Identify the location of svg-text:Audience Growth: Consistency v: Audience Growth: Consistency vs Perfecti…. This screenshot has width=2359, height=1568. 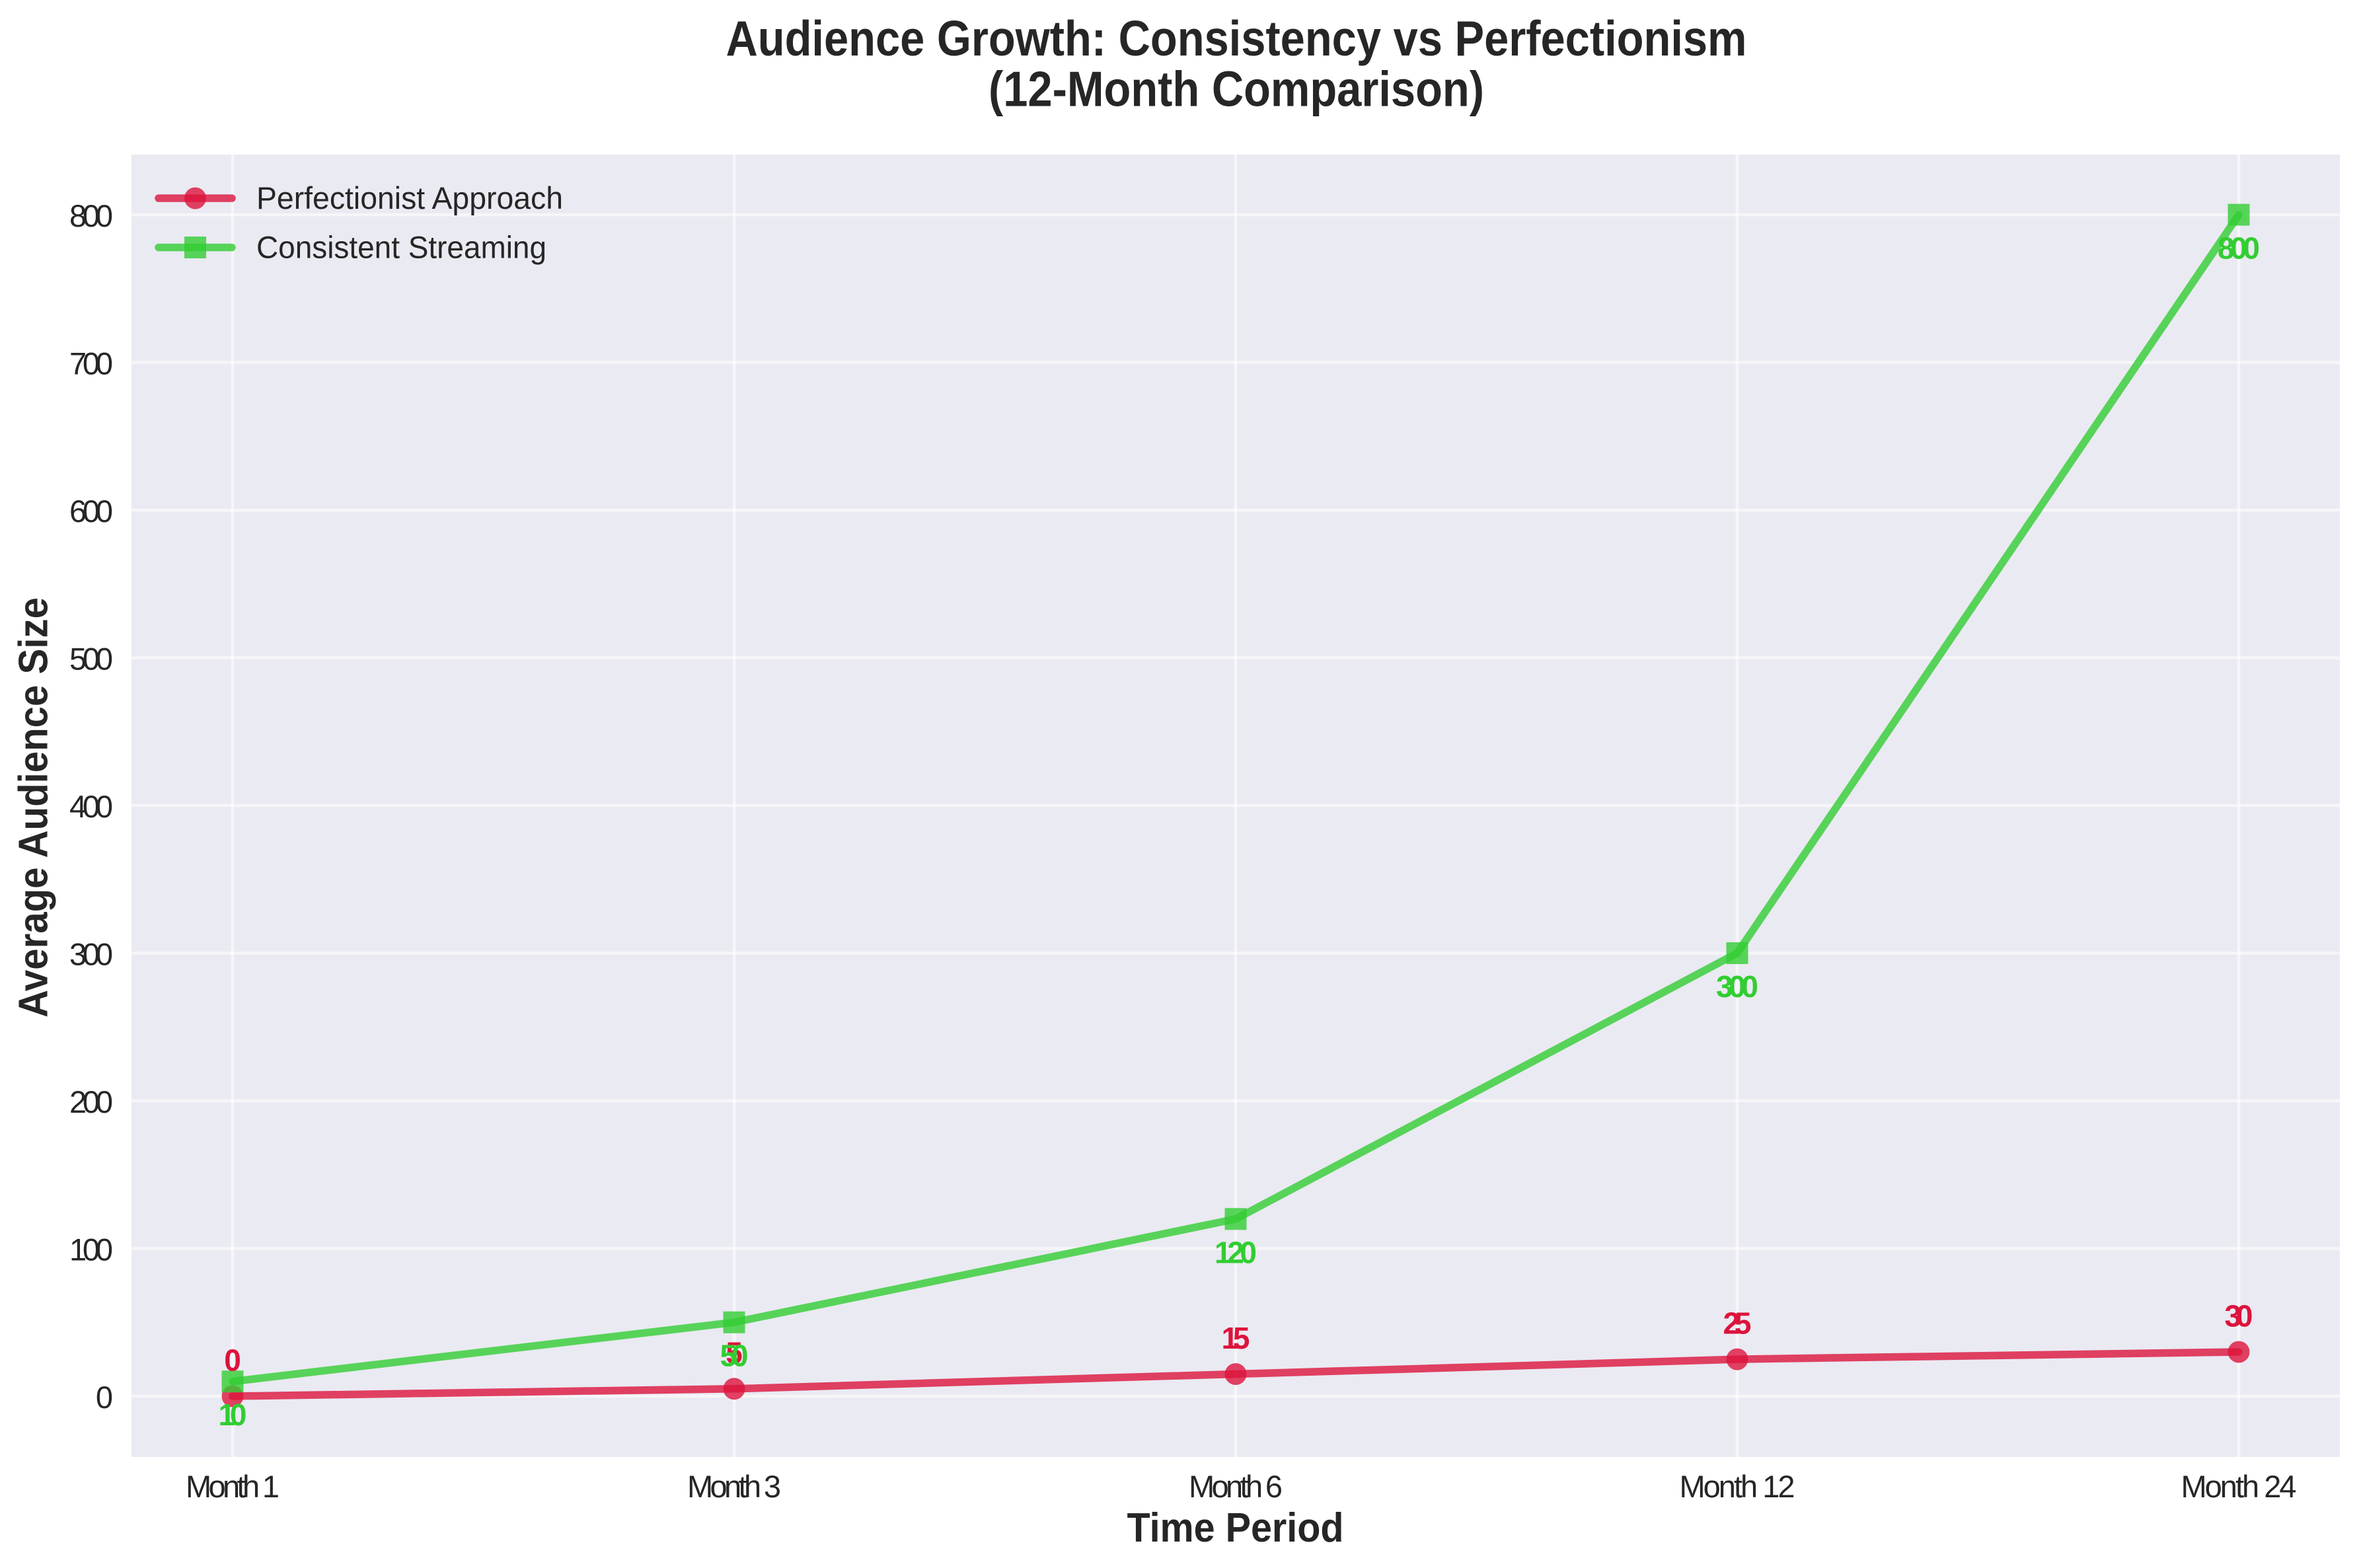
(1236, 38).